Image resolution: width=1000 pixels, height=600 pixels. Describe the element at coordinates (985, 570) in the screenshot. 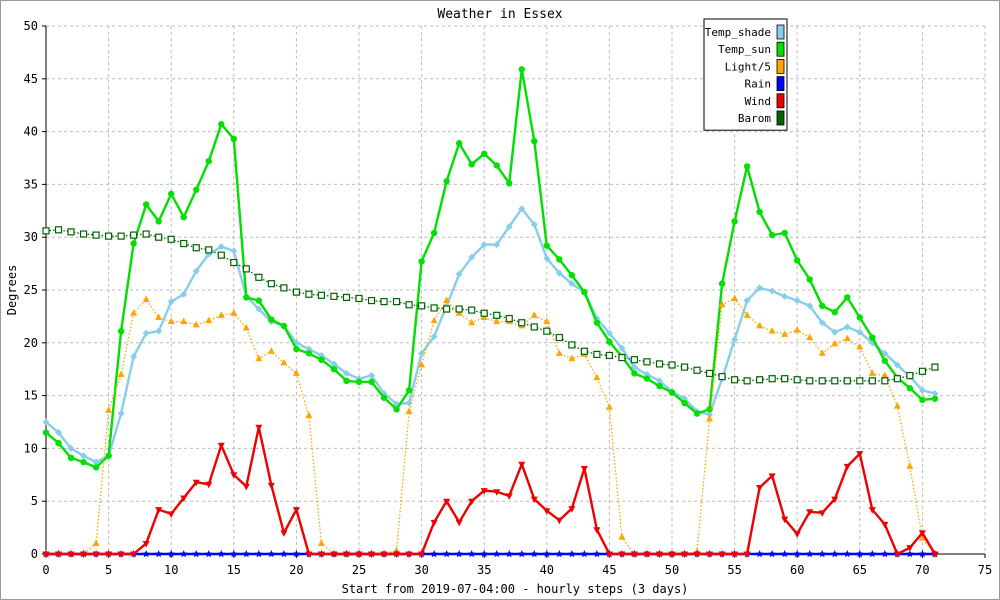

I see `x-tick-label: 75` at that location.